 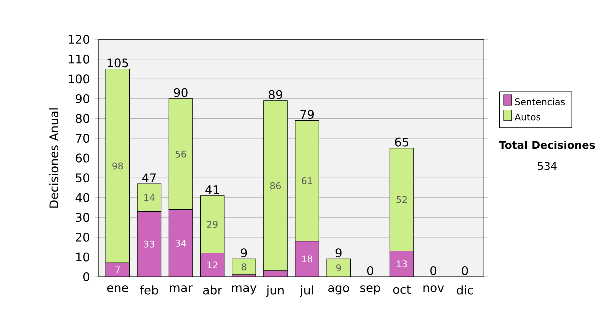 I want to click on text: 534, so click(x=547, y=166).